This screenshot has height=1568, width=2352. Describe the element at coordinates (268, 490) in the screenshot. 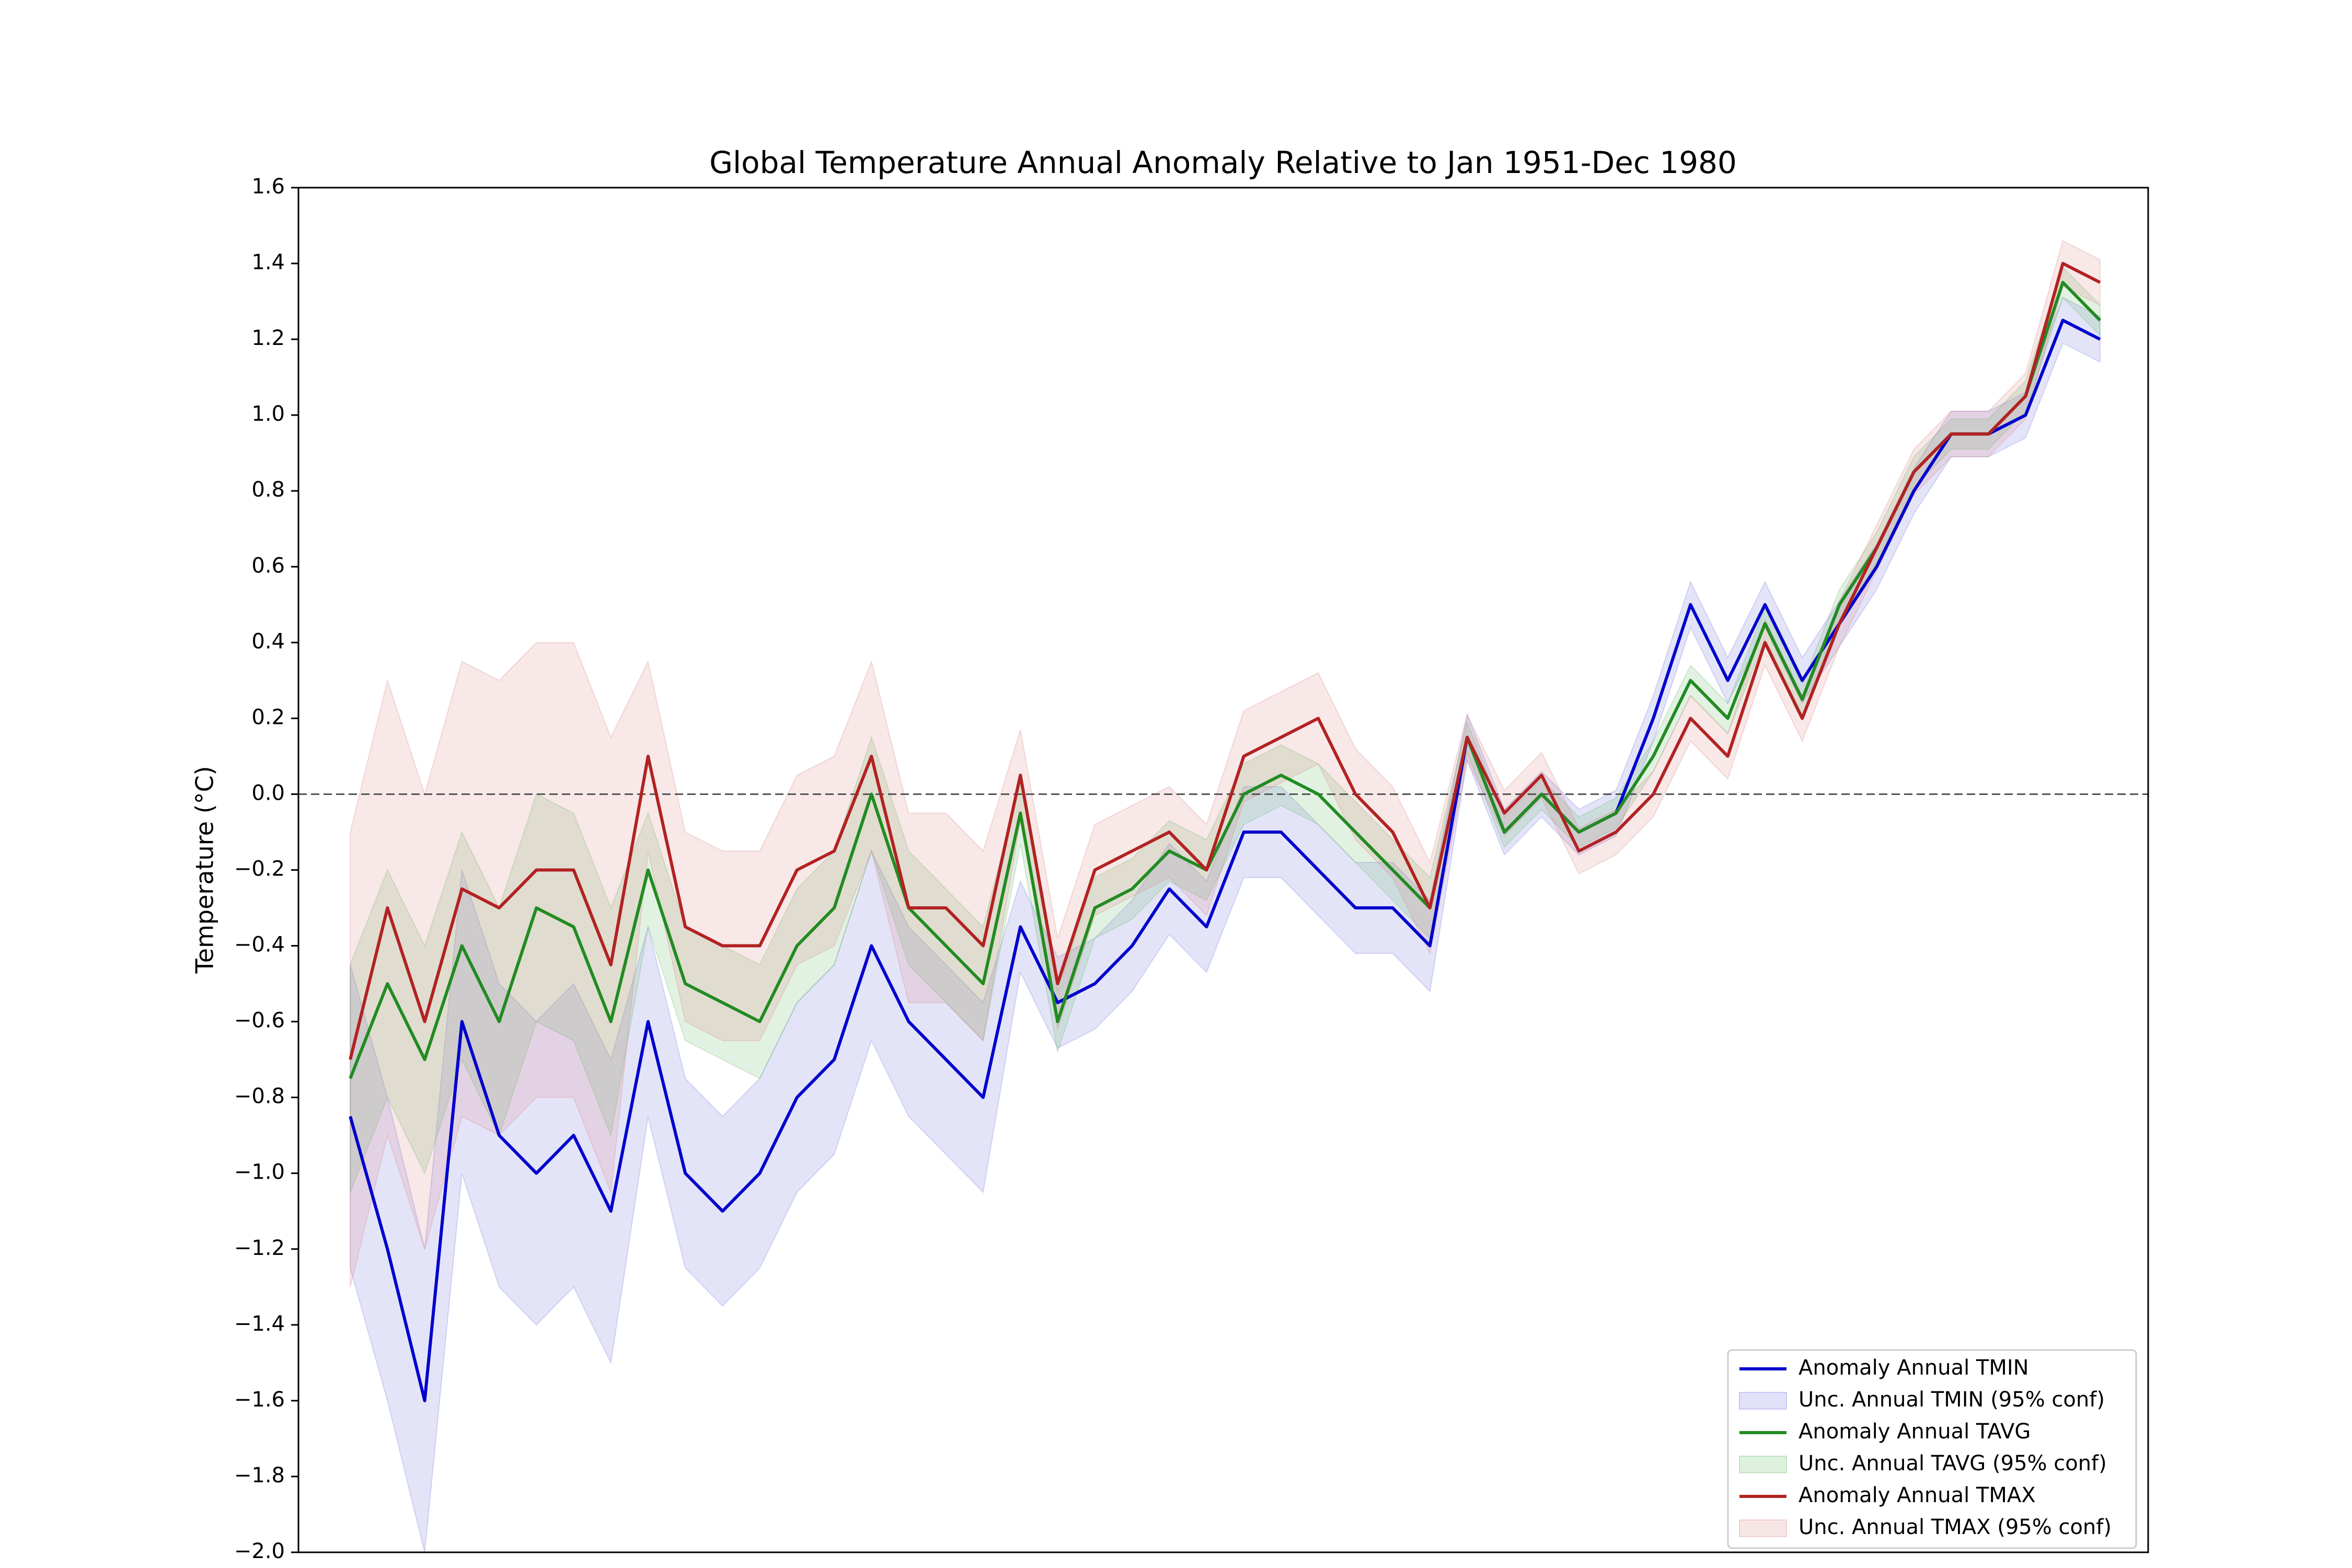

I see `y-tick-label: 0.8` at that location.